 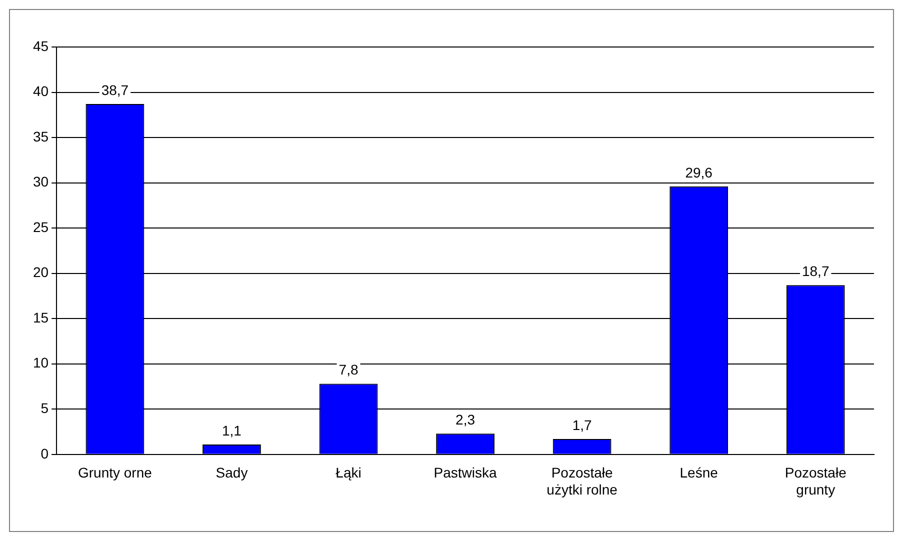 I want to click on data-label: 29,6, so click(x=699, y=172).